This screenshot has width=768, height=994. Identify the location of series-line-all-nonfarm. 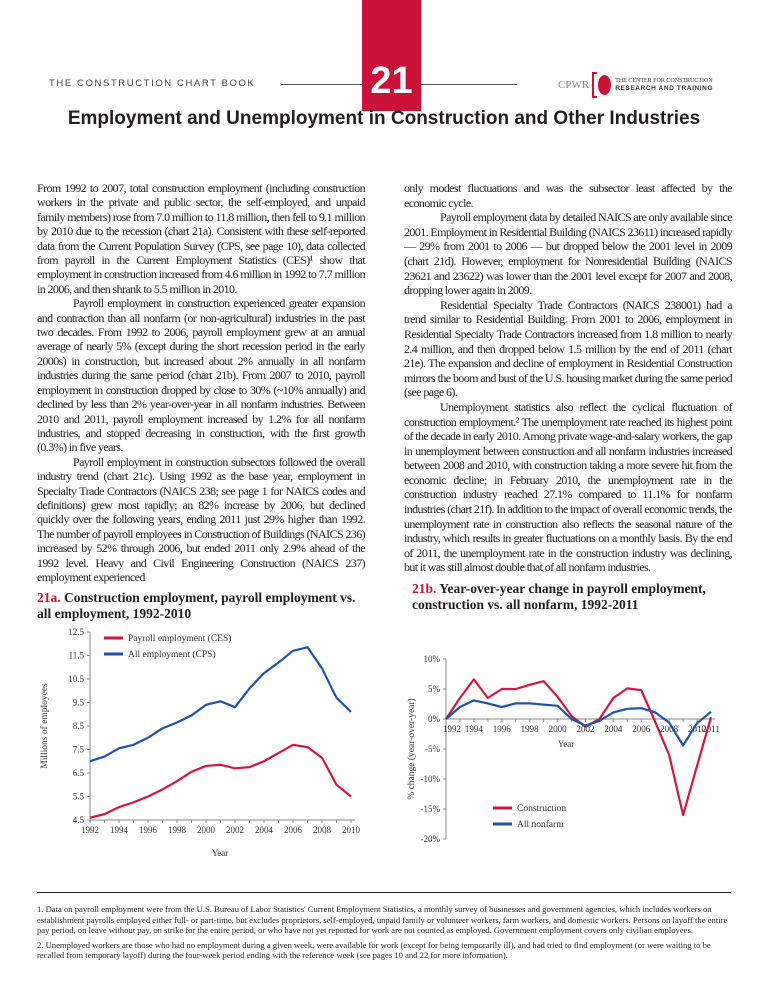
(578, 723).